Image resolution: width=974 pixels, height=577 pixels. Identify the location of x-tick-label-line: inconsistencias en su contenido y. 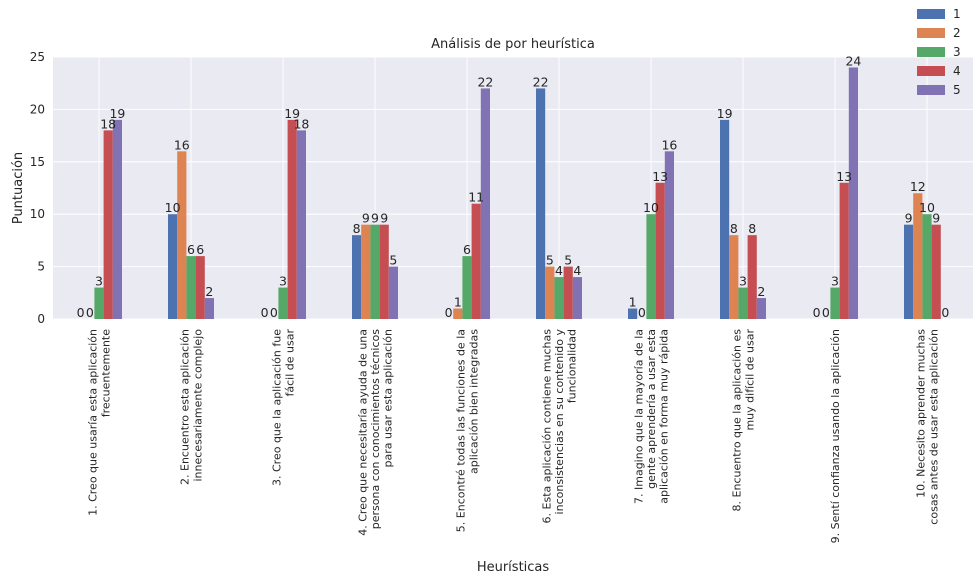
(559, 422).